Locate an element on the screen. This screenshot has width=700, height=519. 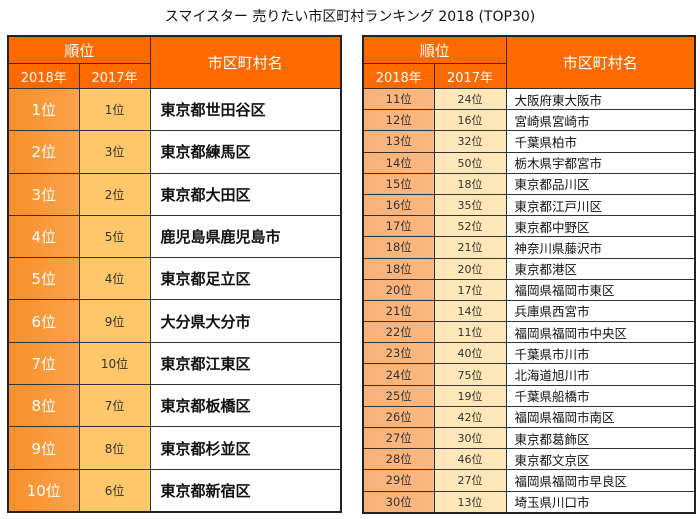
rank-2018-cell: 26位 is located at coordinates (398, 417).